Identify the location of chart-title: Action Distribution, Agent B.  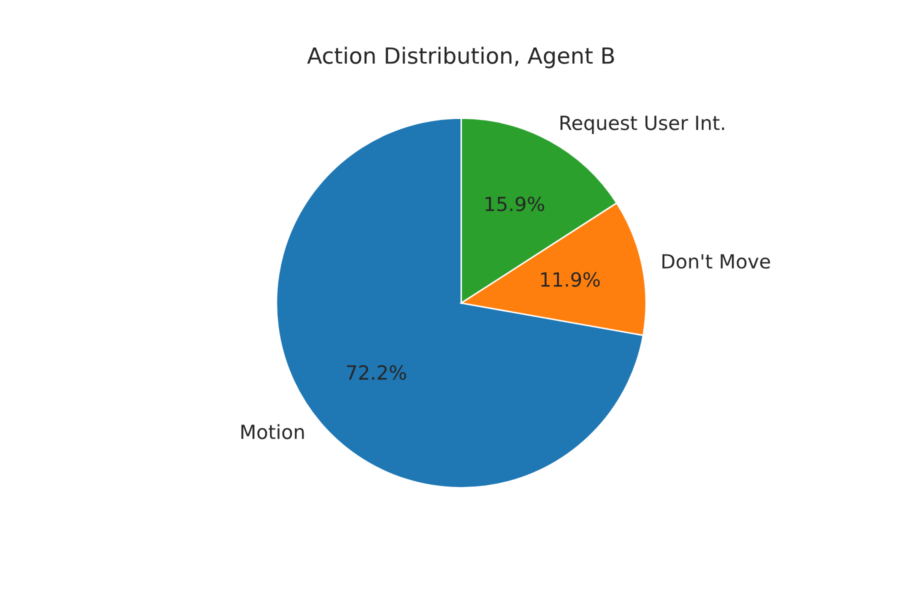
(460, 57).